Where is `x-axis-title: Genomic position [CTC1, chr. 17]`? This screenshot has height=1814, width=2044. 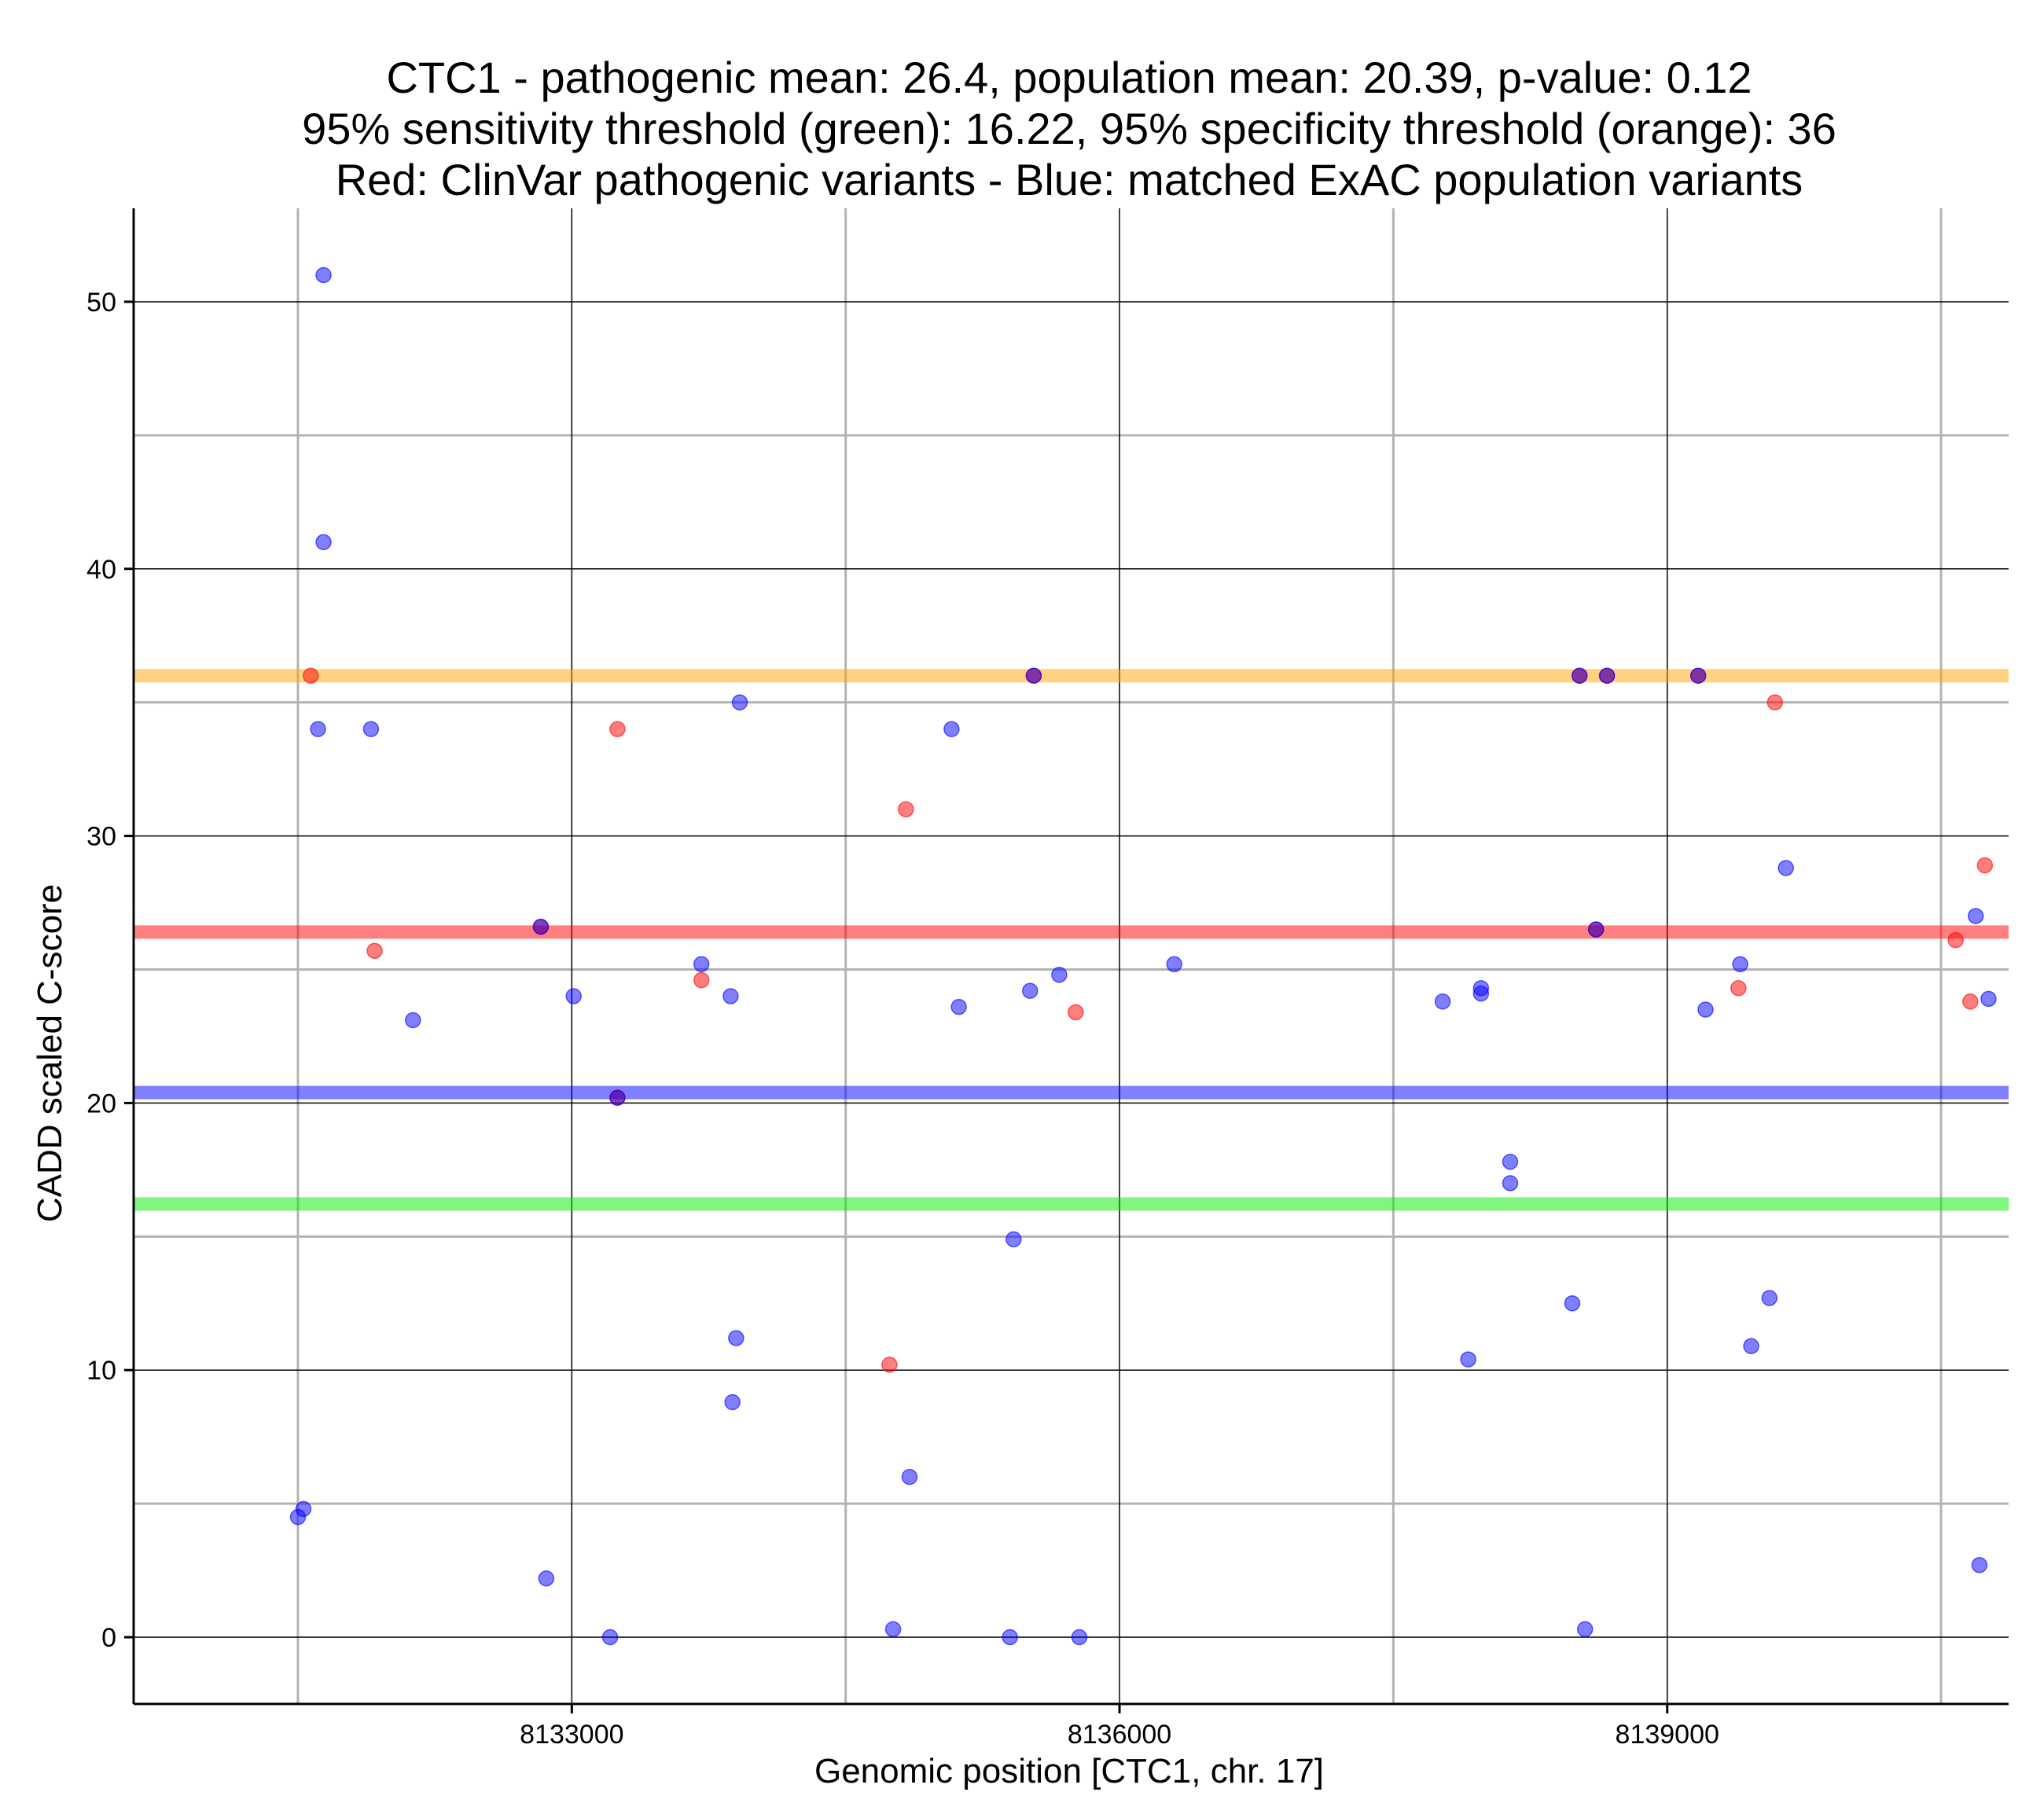
x-axis-title: Genomic position [CTC1, chr. 17] is located at coordinates (1069, 1771).